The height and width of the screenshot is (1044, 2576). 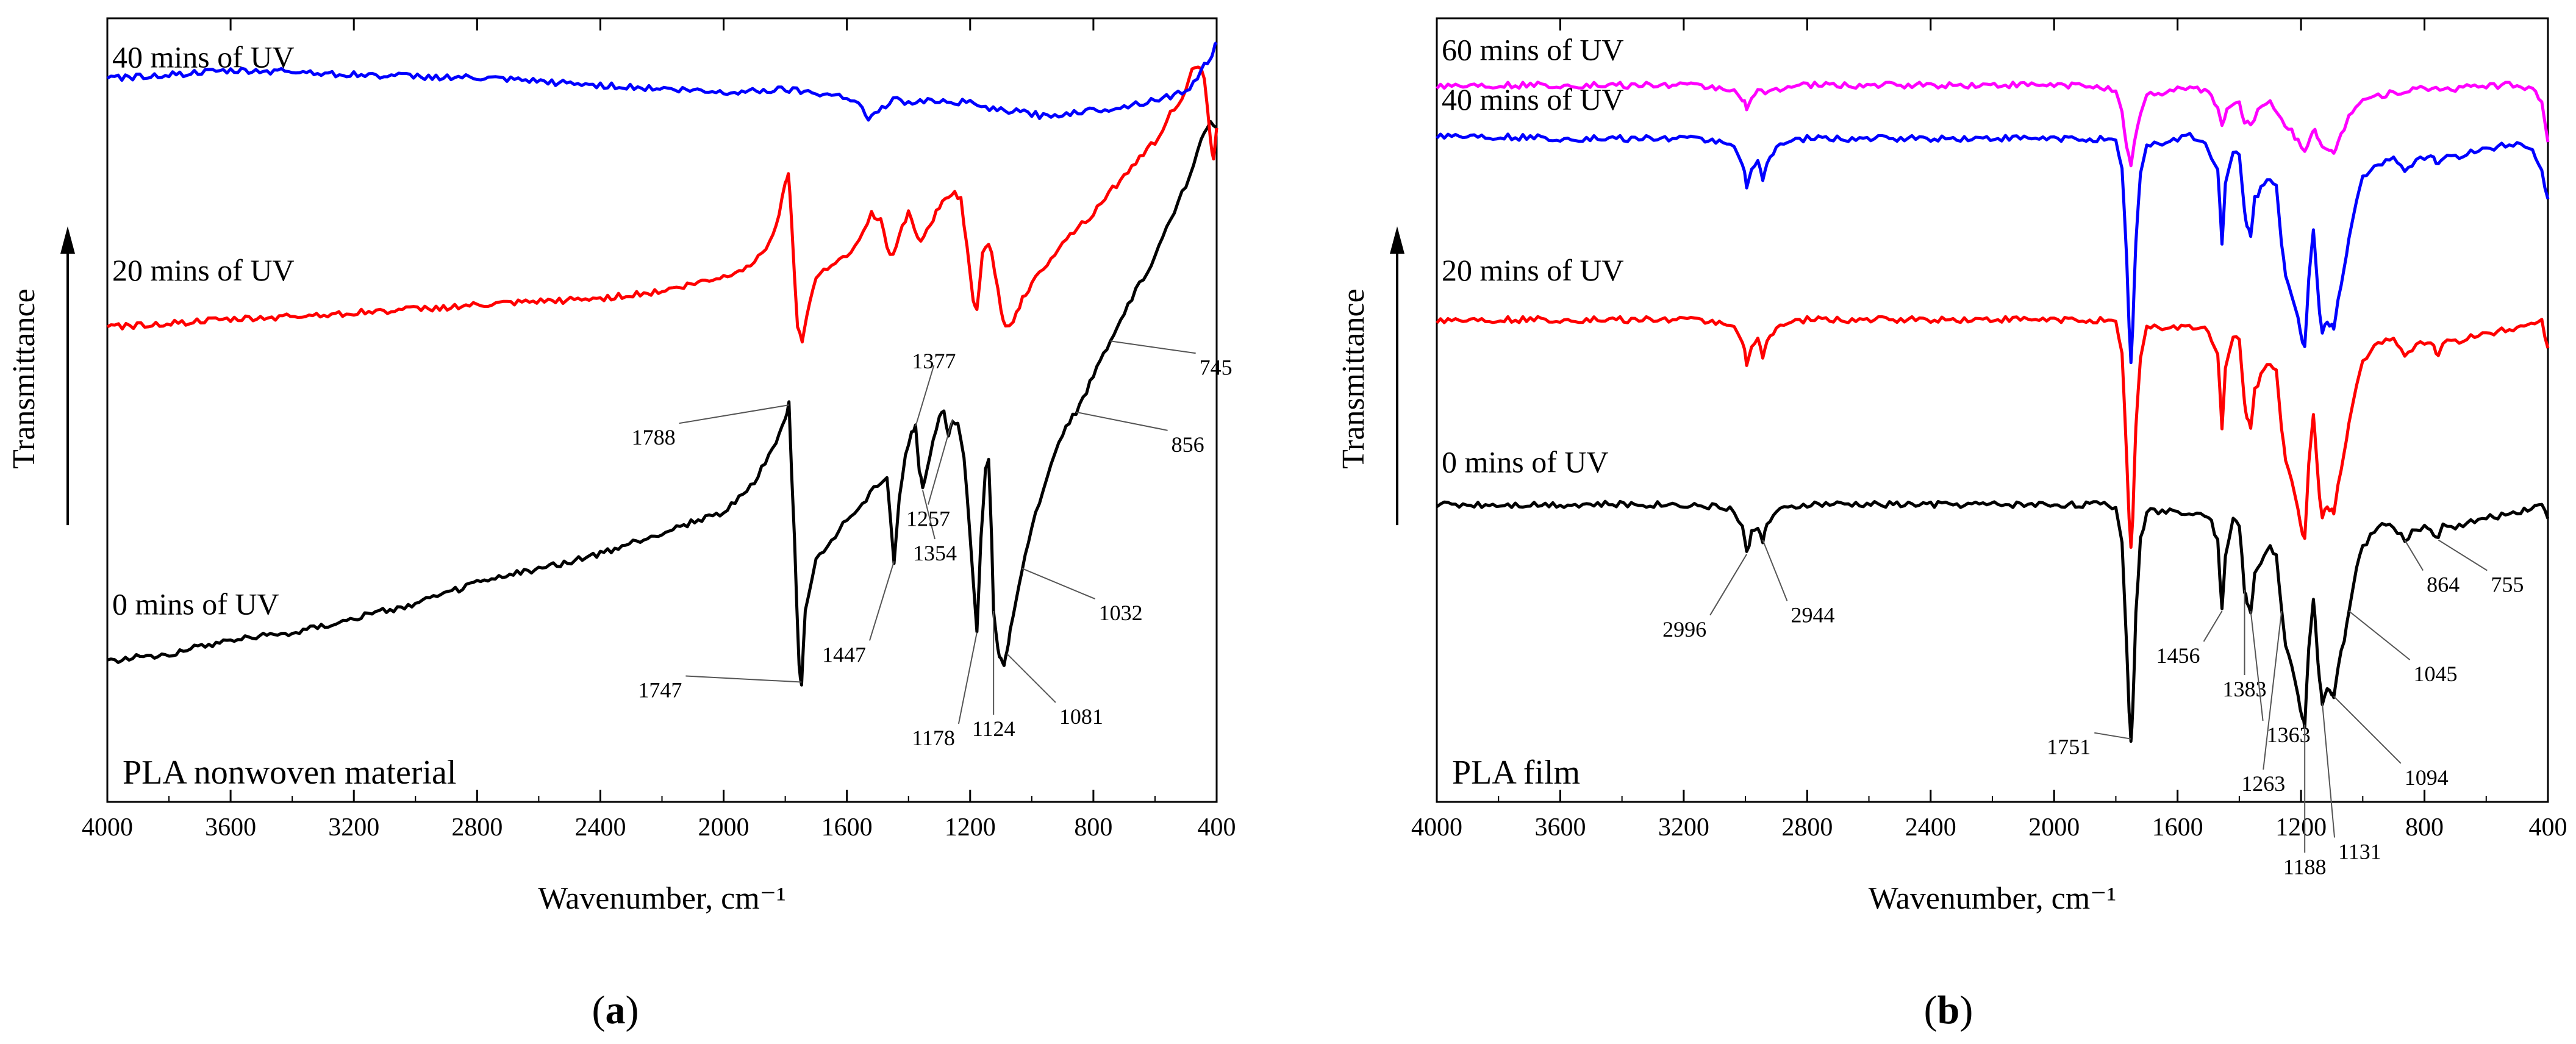 I want to click on peak-label: 1751, so click(x=2069, y=747).